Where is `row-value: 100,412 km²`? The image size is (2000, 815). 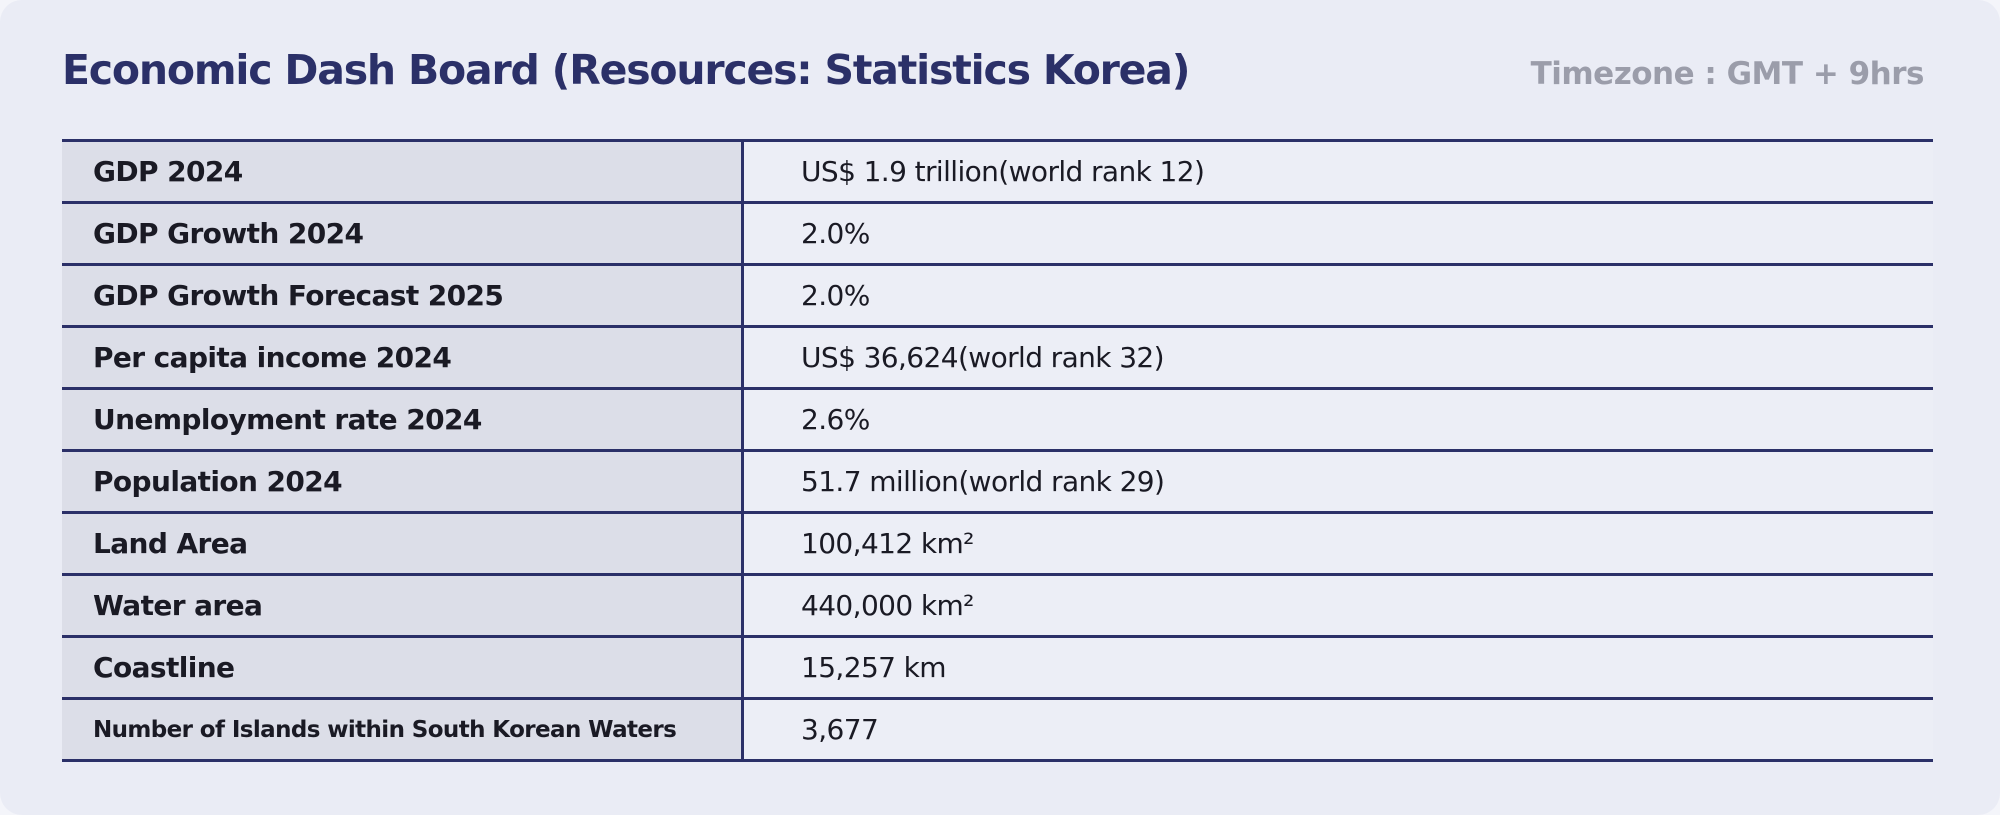
row-value: 100,412 km² is located at coordinates (1338, 543).